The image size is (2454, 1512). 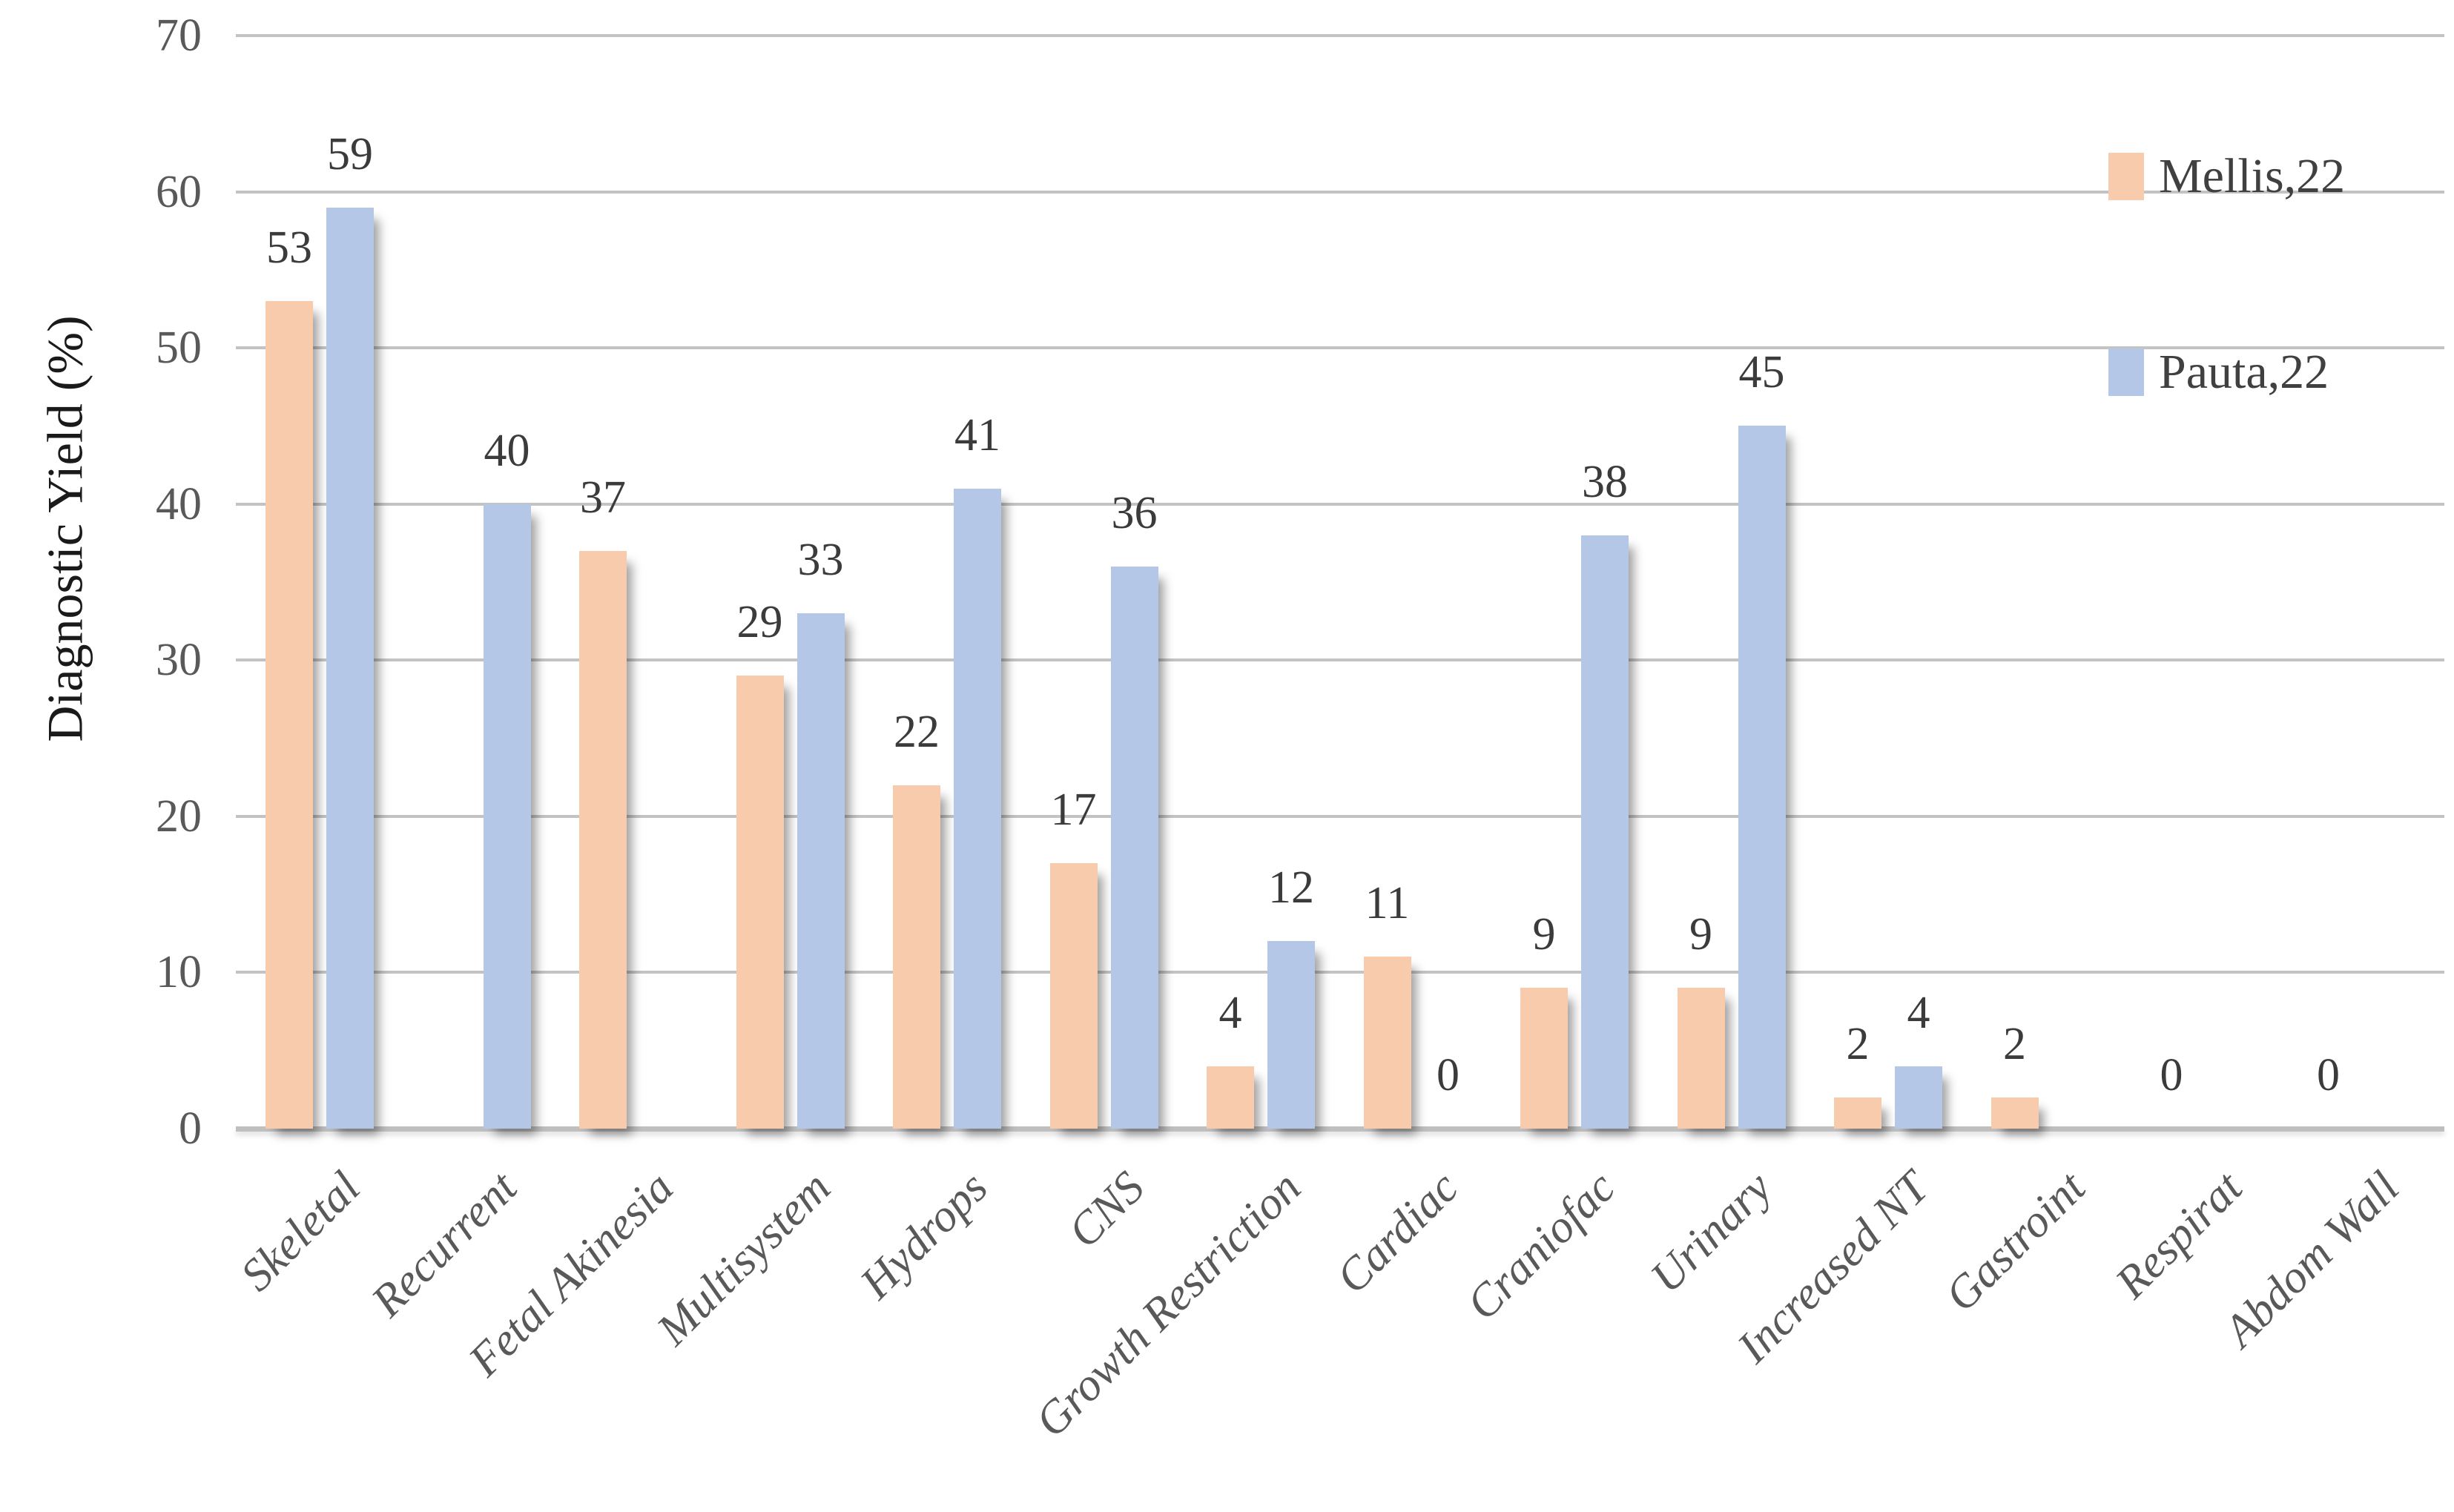 I want to click on x-tick-label: CNS, so click(x=1106, y=1210).